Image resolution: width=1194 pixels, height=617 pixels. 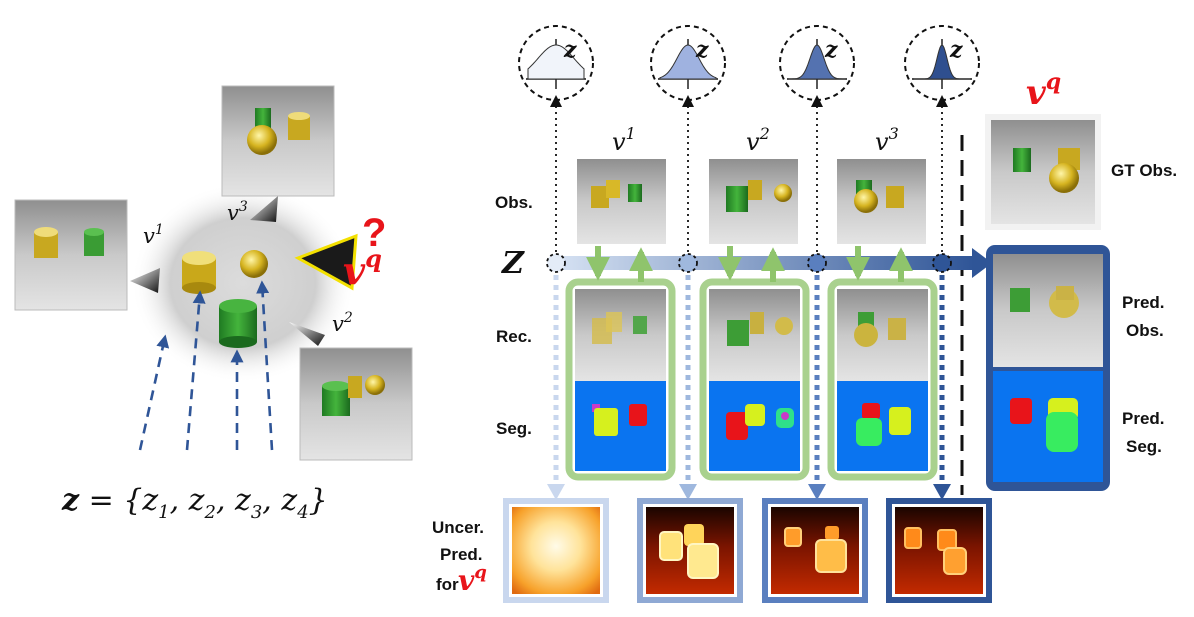 I want to click on latent-arrow-head, so click(x=982, y=263).